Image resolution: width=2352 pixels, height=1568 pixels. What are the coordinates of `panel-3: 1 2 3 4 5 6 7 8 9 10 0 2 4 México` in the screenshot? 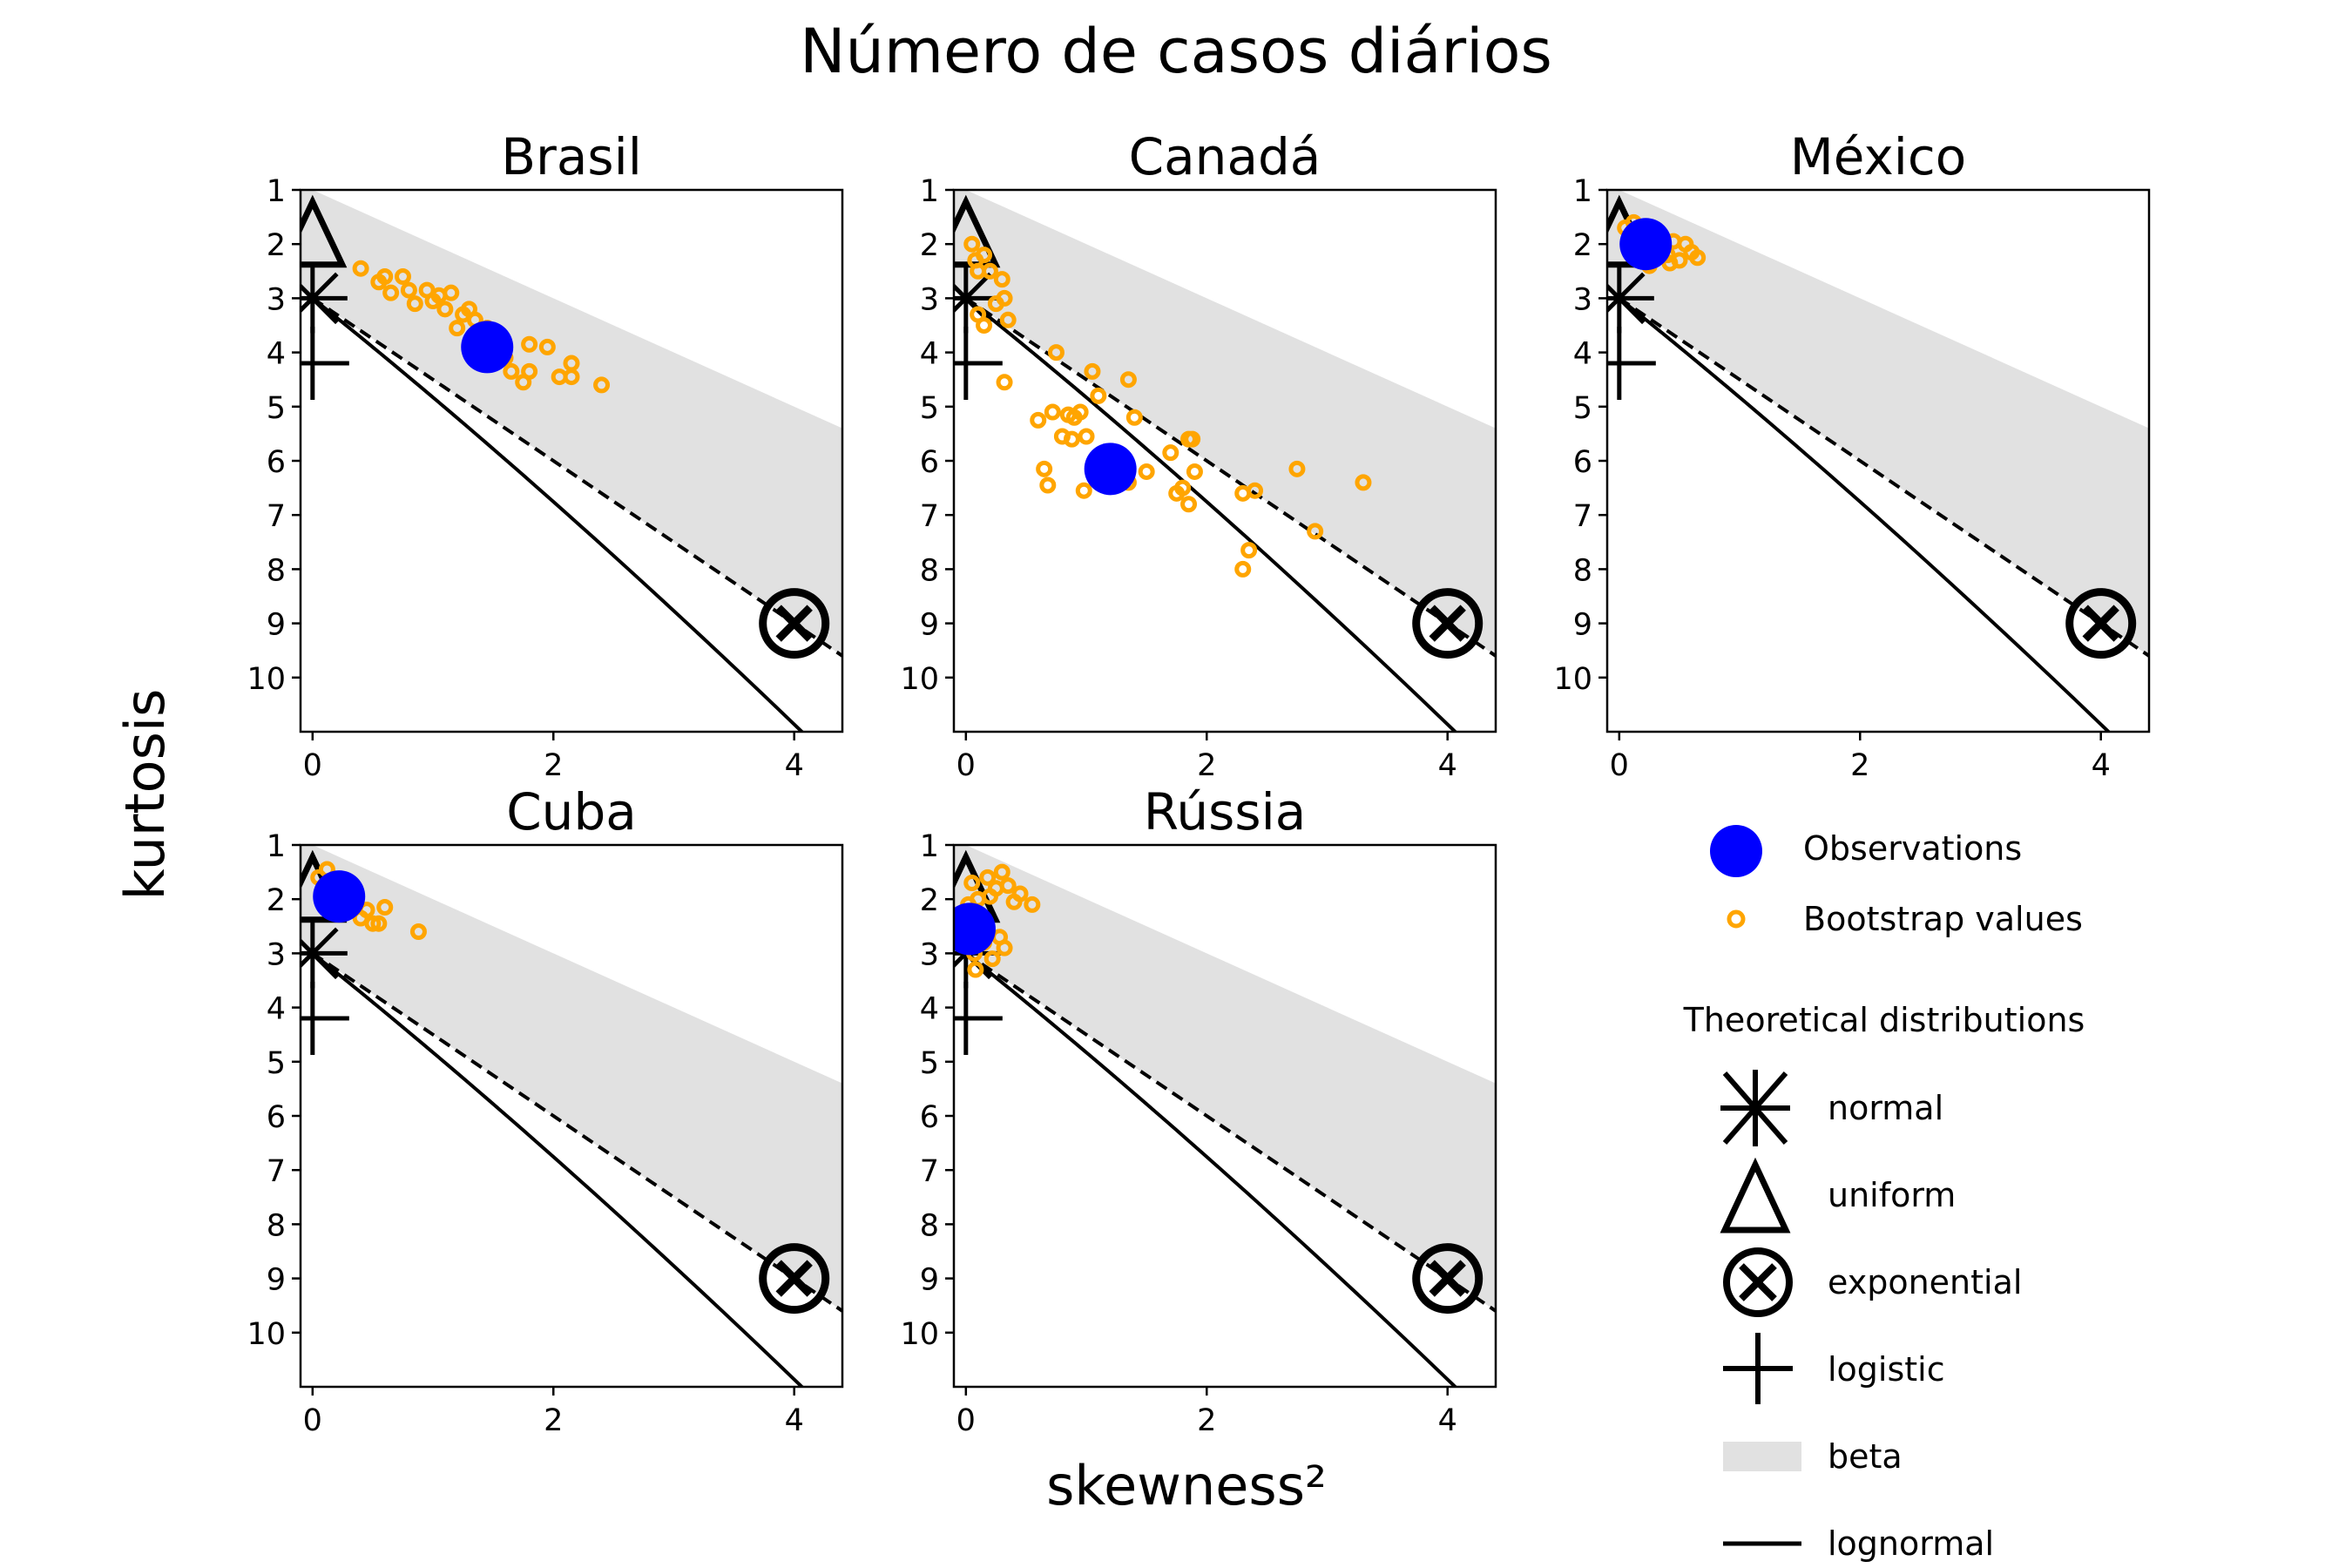 It's located at (1852, 455).